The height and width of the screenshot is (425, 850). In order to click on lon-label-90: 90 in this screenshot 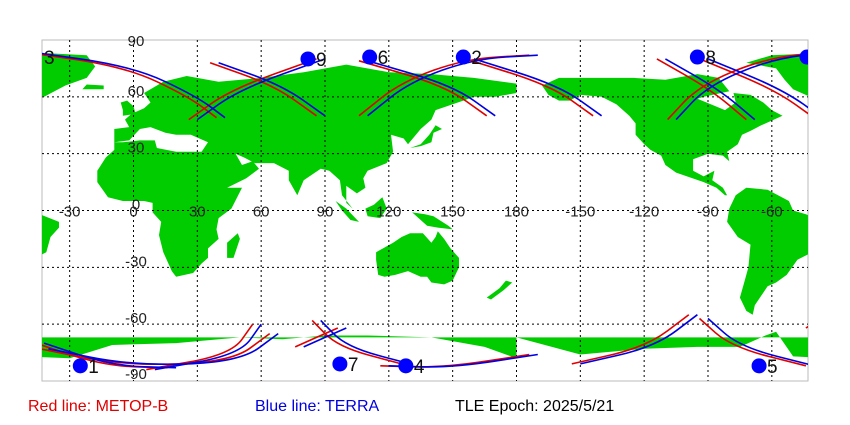, I will do `click(325, 212)`.